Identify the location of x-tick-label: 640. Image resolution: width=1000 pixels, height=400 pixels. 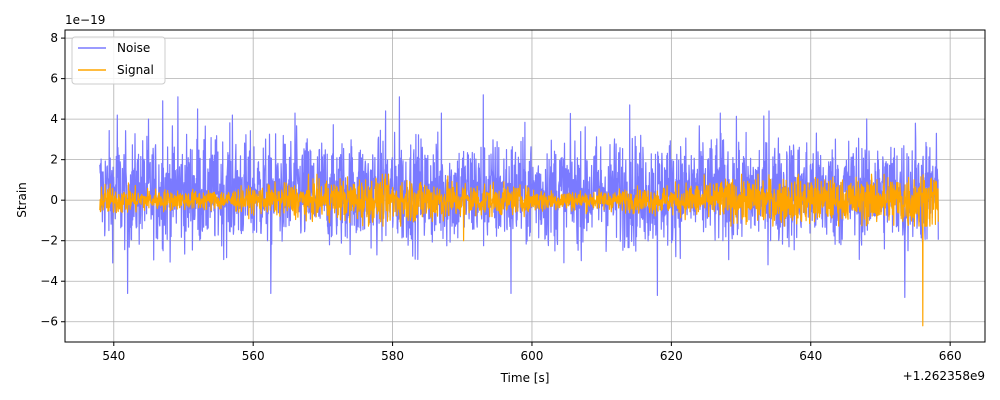
(810, 356).